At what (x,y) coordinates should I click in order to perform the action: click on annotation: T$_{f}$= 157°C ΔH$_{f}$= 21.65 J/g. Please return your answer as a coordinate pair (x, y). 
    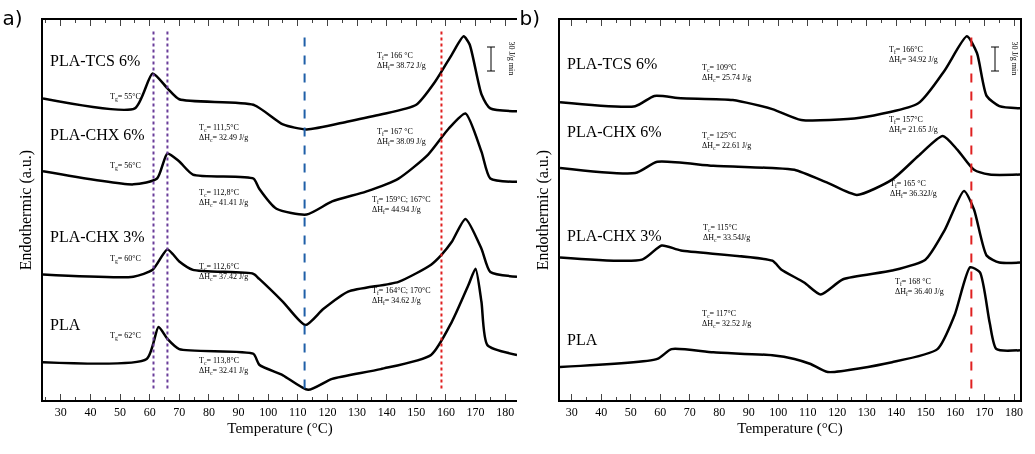
    Looking at the image, I should click on (913, 125).